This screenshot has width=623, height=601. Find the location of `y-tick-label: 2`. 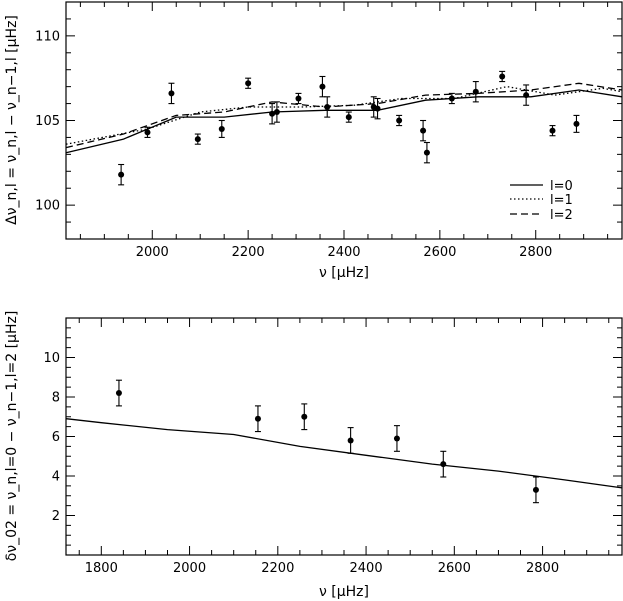

y-tick-label: 2 is located at coordinates (56, 516).